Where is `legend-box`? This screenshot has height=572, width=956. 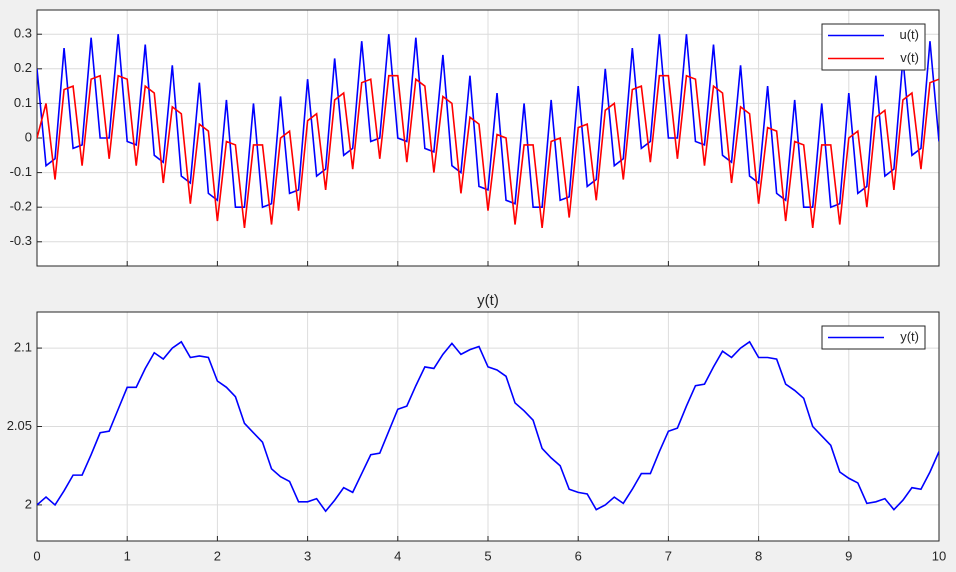 legend-box is located at coordinates (873, 47).